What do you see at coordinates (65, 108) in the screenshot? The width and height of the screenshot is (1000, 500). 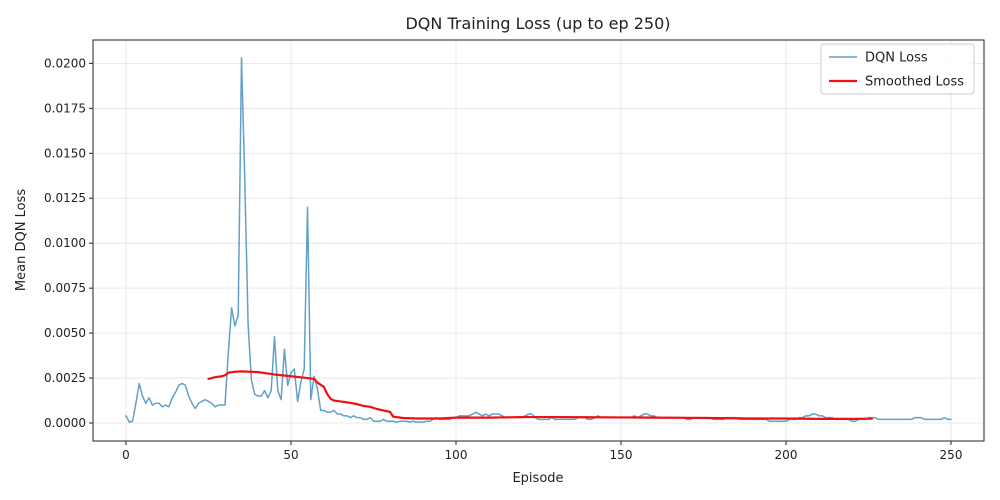 I see `y-tick-label: 0.0175` at bounding box center [65, 108].